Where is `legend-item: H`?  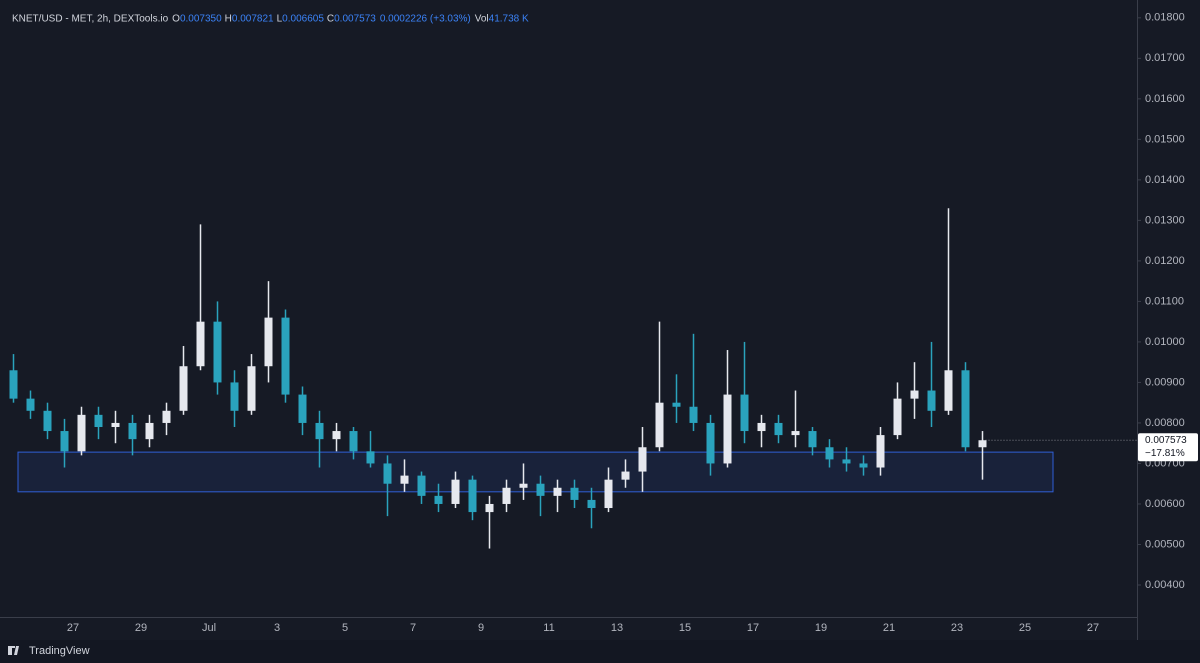 legend-item: H is located at coordinates (228, 19).